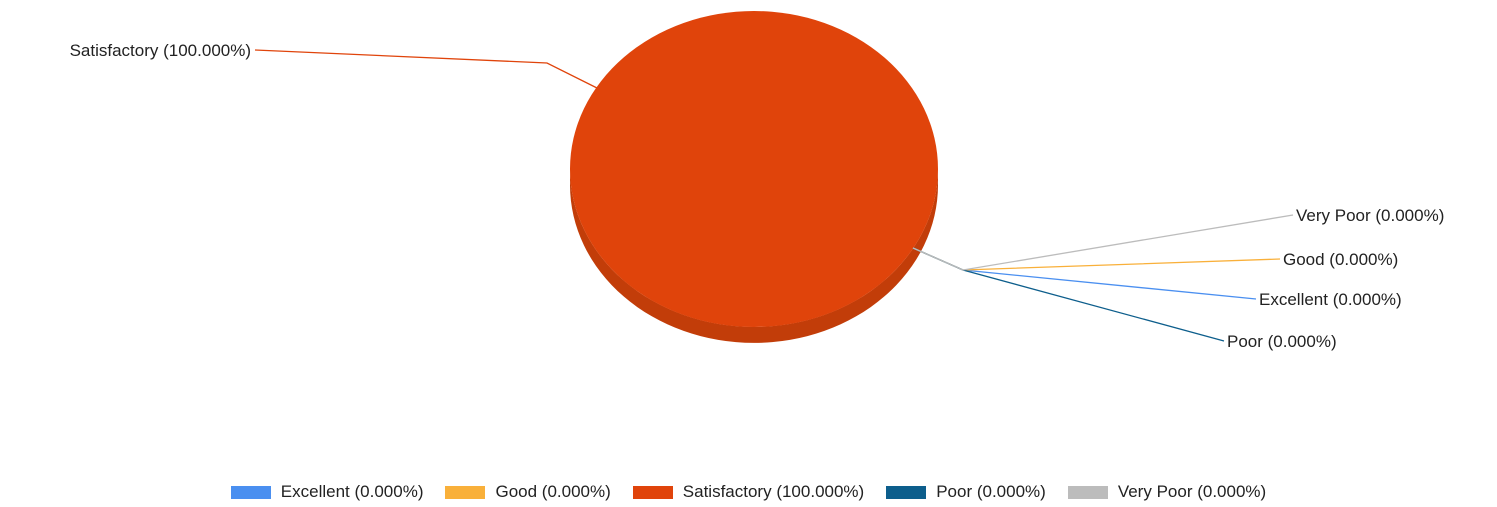 Image resolution: width=1497 pixels, height=507 pixels. I want to click on legend-item-satisfactory: Satisfactory (100.000%), so click(748, 492).